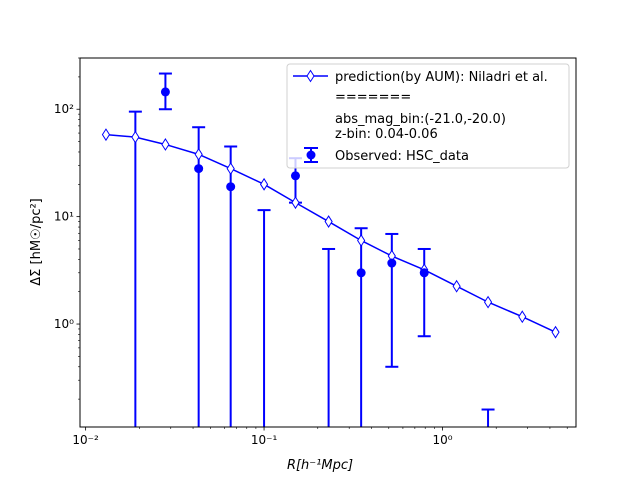 The image size is (640, 480). I want to click on legend-observed-label: Observed: HSC_data, so click(402, 156).